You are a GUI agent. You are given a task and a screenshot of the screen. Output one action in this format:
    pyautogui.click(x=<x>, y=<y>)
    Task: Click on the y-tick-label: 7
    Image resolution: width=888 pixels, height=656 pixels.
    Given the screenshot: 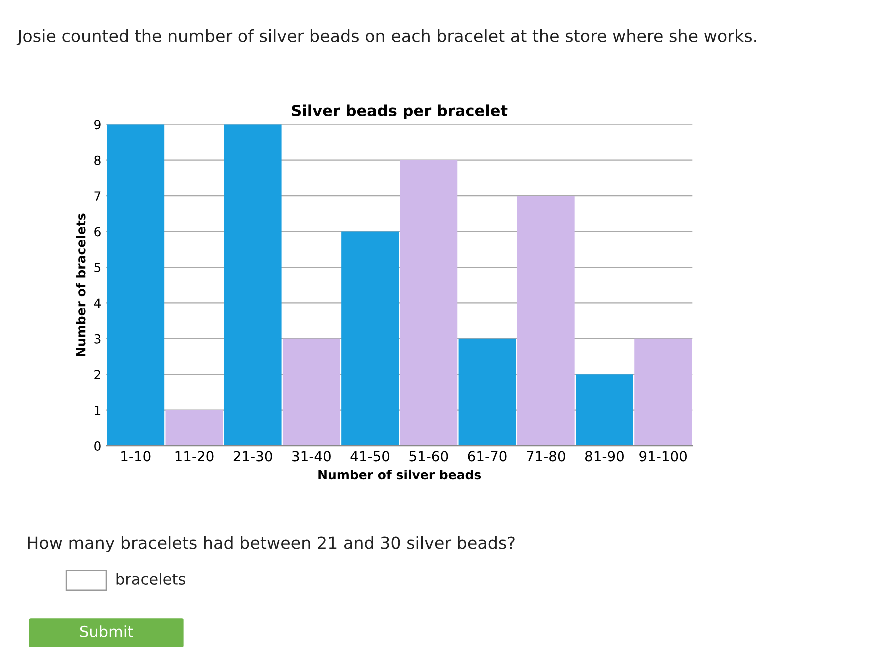 What is the action you would take?
    pyautogui.click(x=97, y=196)
    